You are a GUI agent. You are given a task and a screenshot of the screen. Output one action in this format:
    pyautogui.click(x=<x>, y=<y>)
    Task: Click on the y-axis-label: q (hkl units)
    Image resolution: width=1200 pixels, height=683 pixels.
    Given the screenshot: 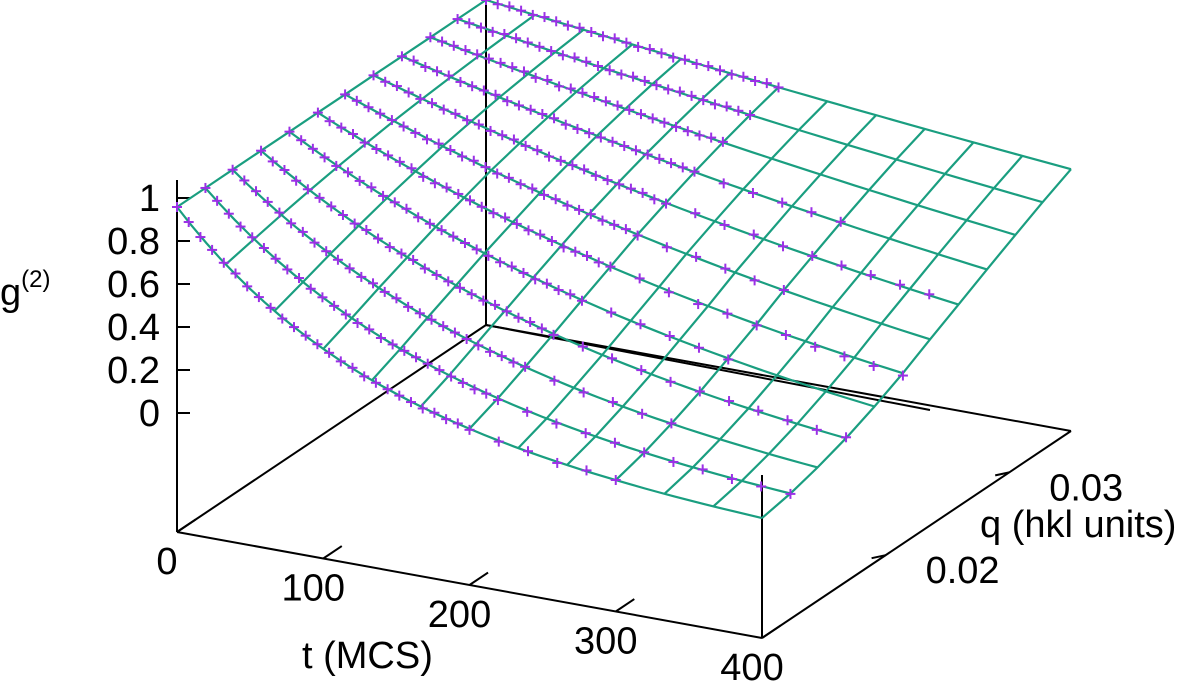 What is the action you would take?
    pyautogui.click(x=1078, y=525)
    